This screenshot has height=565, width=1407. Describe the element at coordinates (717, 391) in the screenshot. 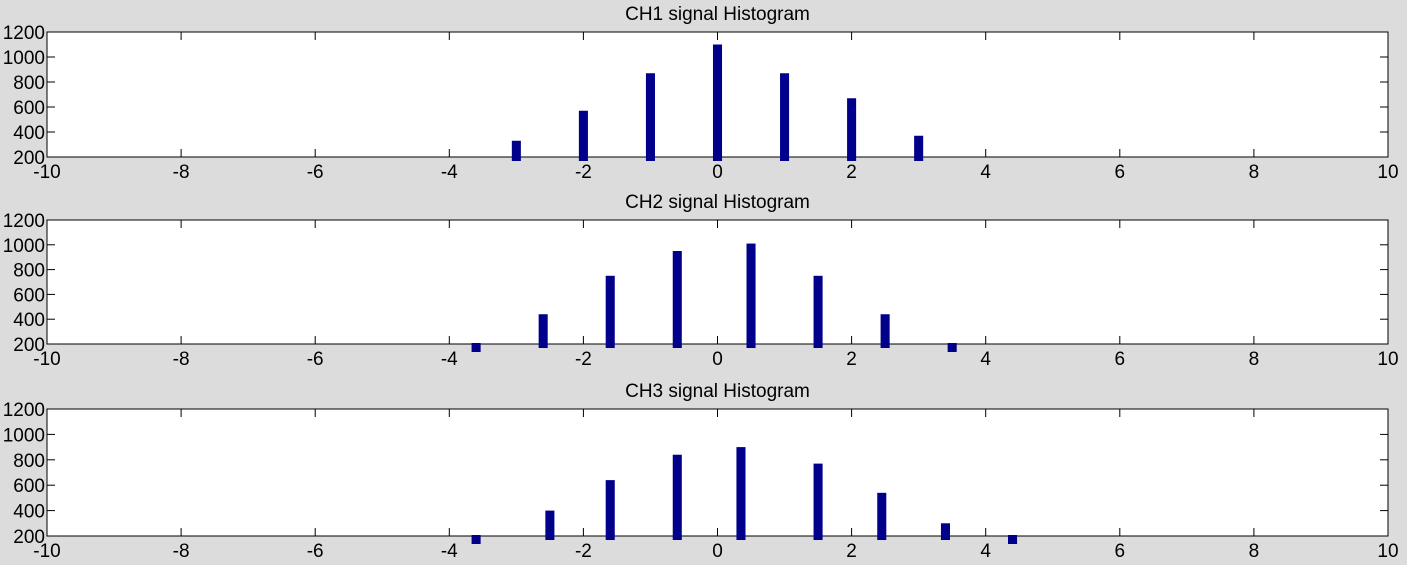

I see `chart-title: CH3 signal Histogram` at that location.